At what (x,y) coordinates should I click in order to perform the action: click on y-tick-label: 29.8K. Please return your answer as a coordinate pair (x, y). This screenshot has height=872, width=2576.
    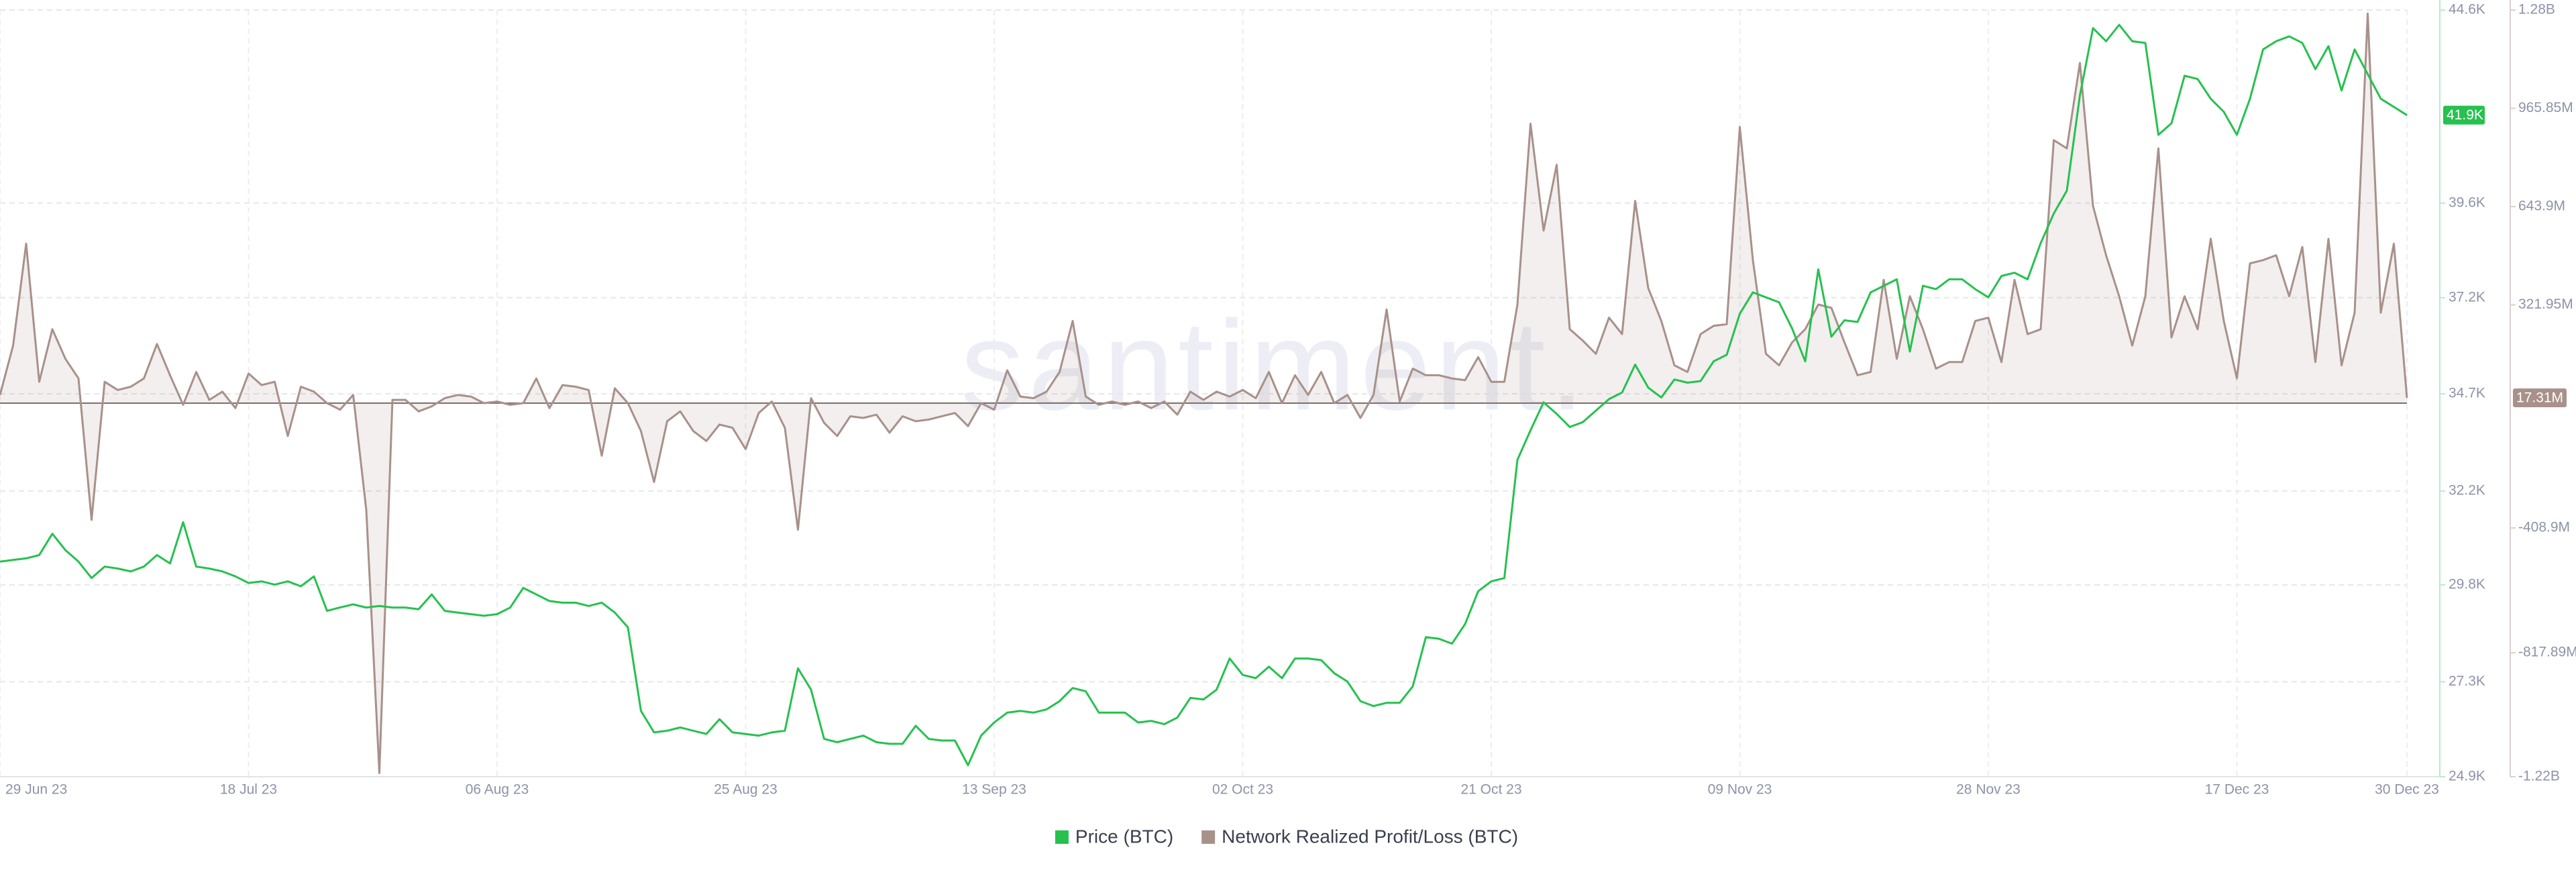
    Looking at the image, I should click on (2467, 584).